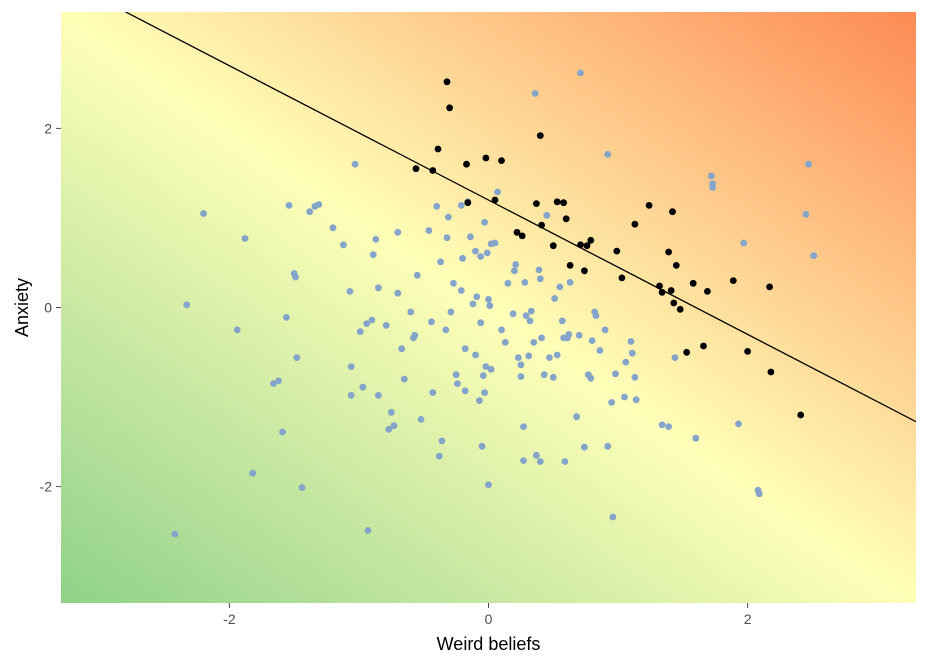 Image resolution: width=935 pixels, height=666 pixels. Describe the element at coordinates (489, 619) in the screenshot. I see `x-tick-label: 0` at that location.